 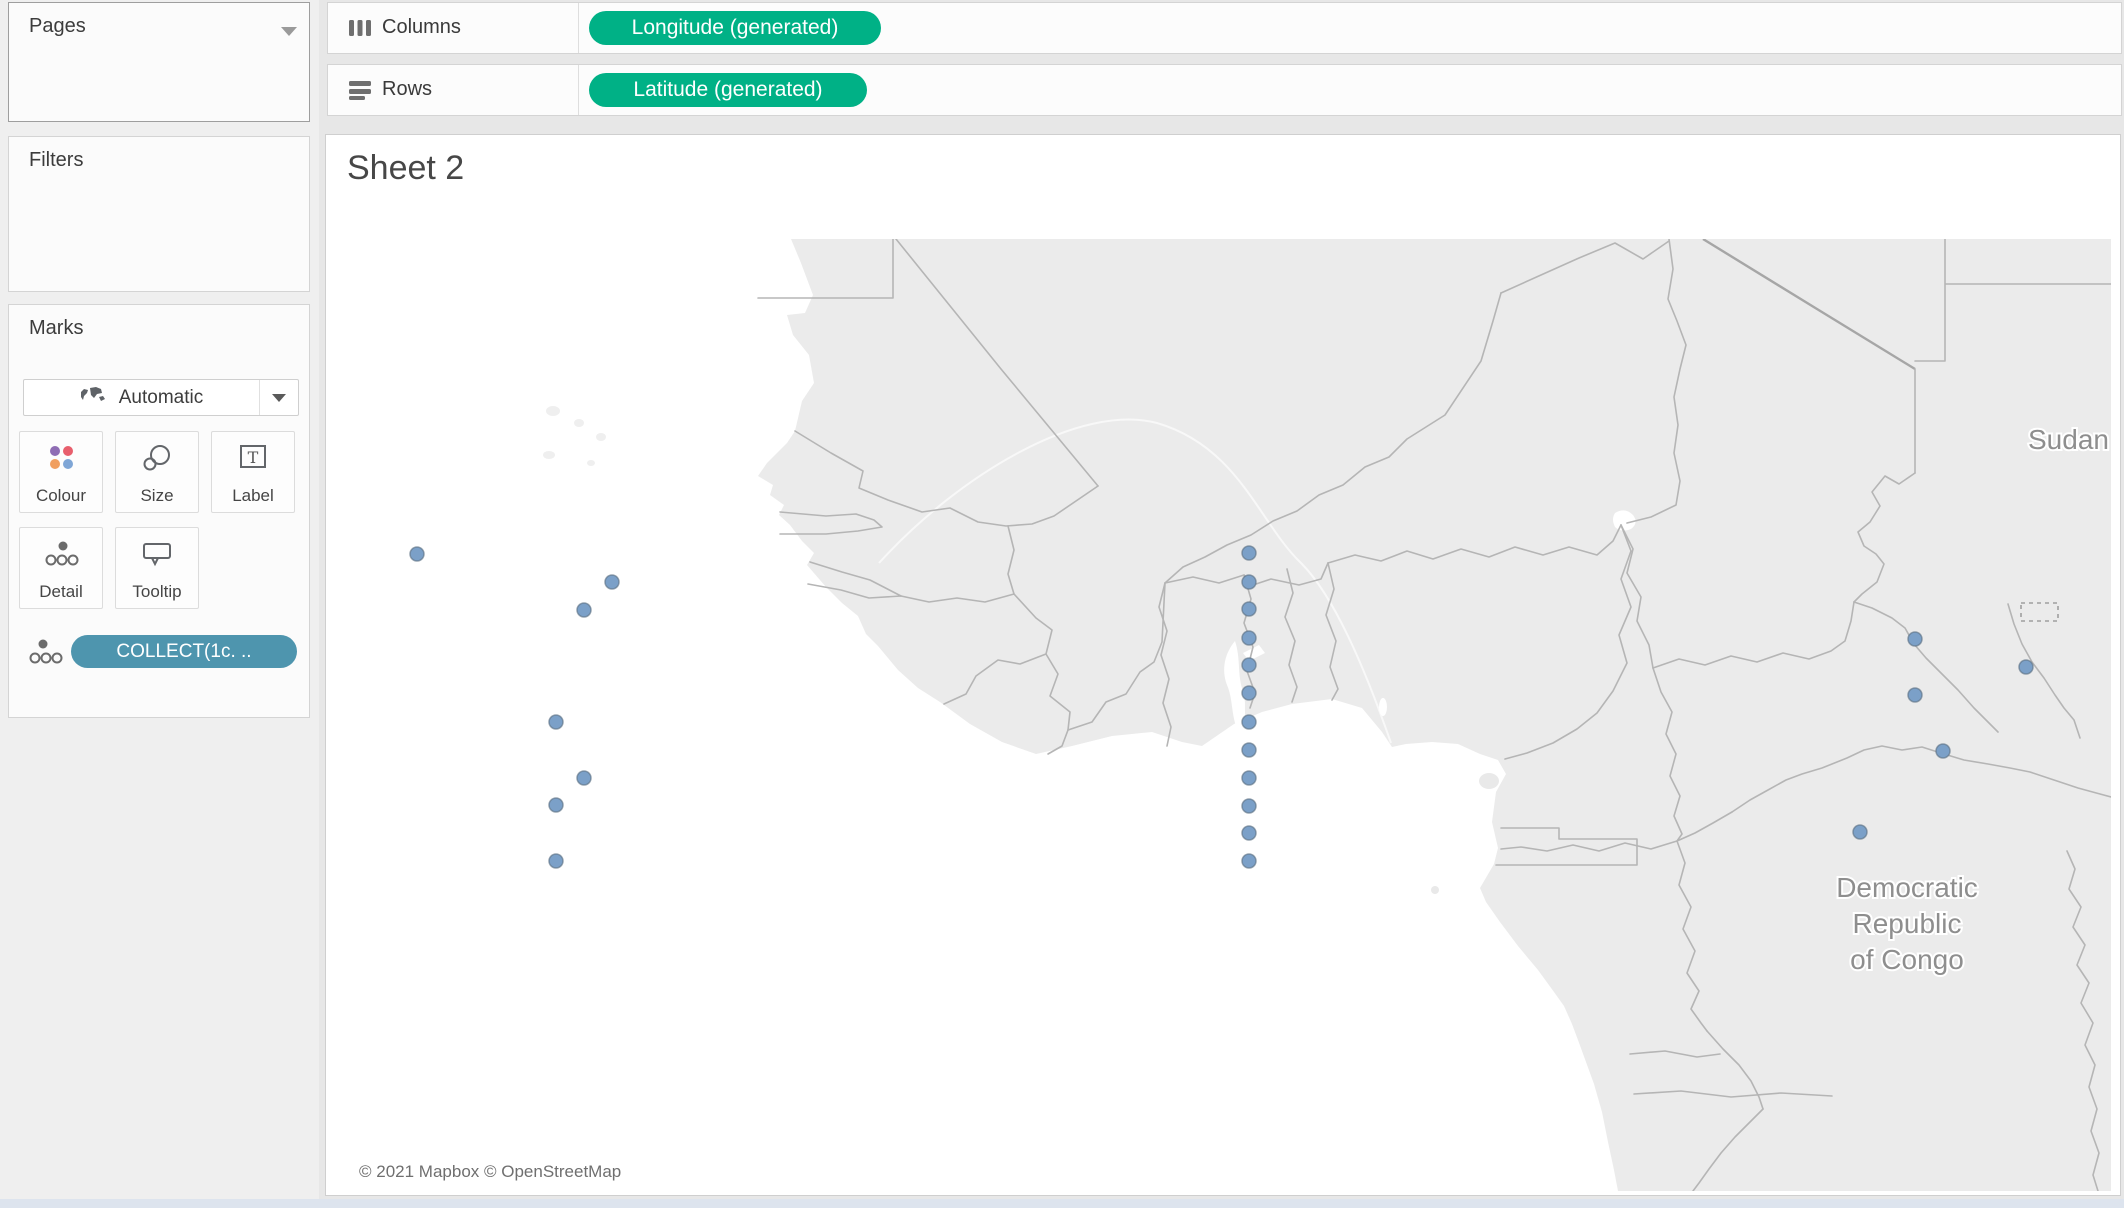 I want to click on svg-text: Republic, so click(x=1907, y=923).